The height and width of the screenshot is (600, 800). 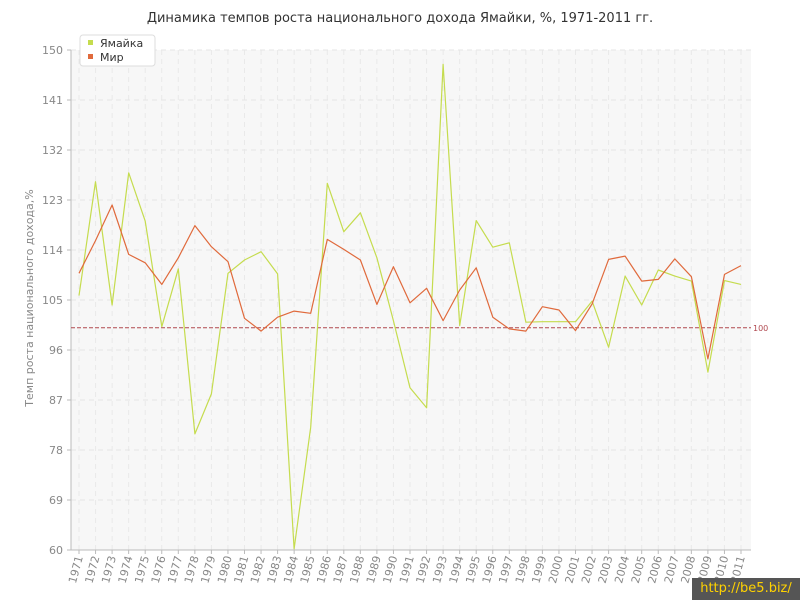 What do you see at coordinates (52, 250) in the screenshot?
I see `y-tick-label: 114` at bounding box center [52, 250].